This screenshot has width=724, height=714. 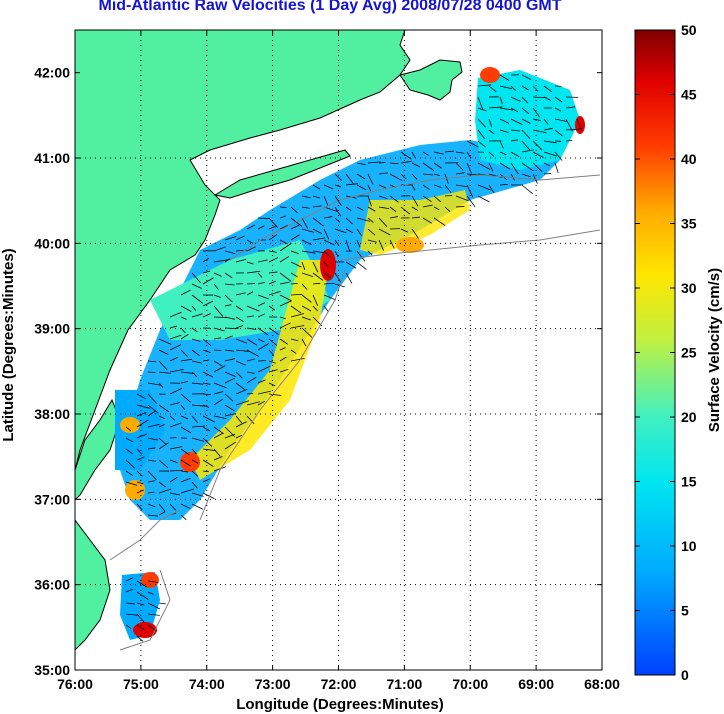 I want to click on velocity-field-northeast, so click(x=527, y=120).